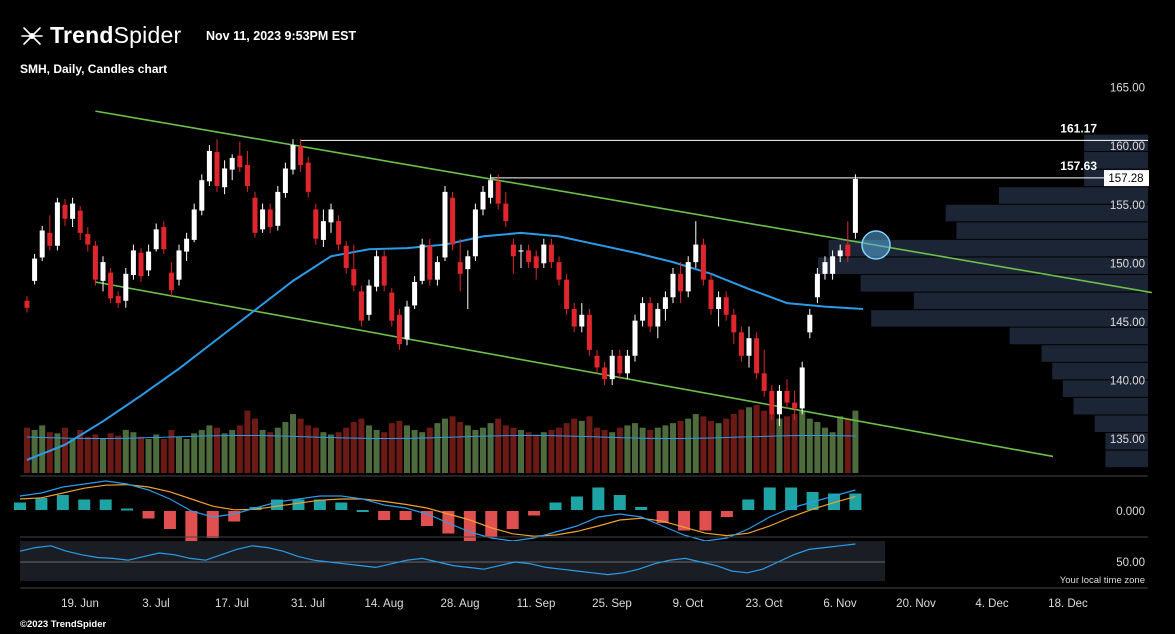 This screenshot has width=1175, height=634. What do you see at coordinates (839, 604) in the screenshot?
I see `time-tick-label: 6. Nov` at bounding box center [839, 604].